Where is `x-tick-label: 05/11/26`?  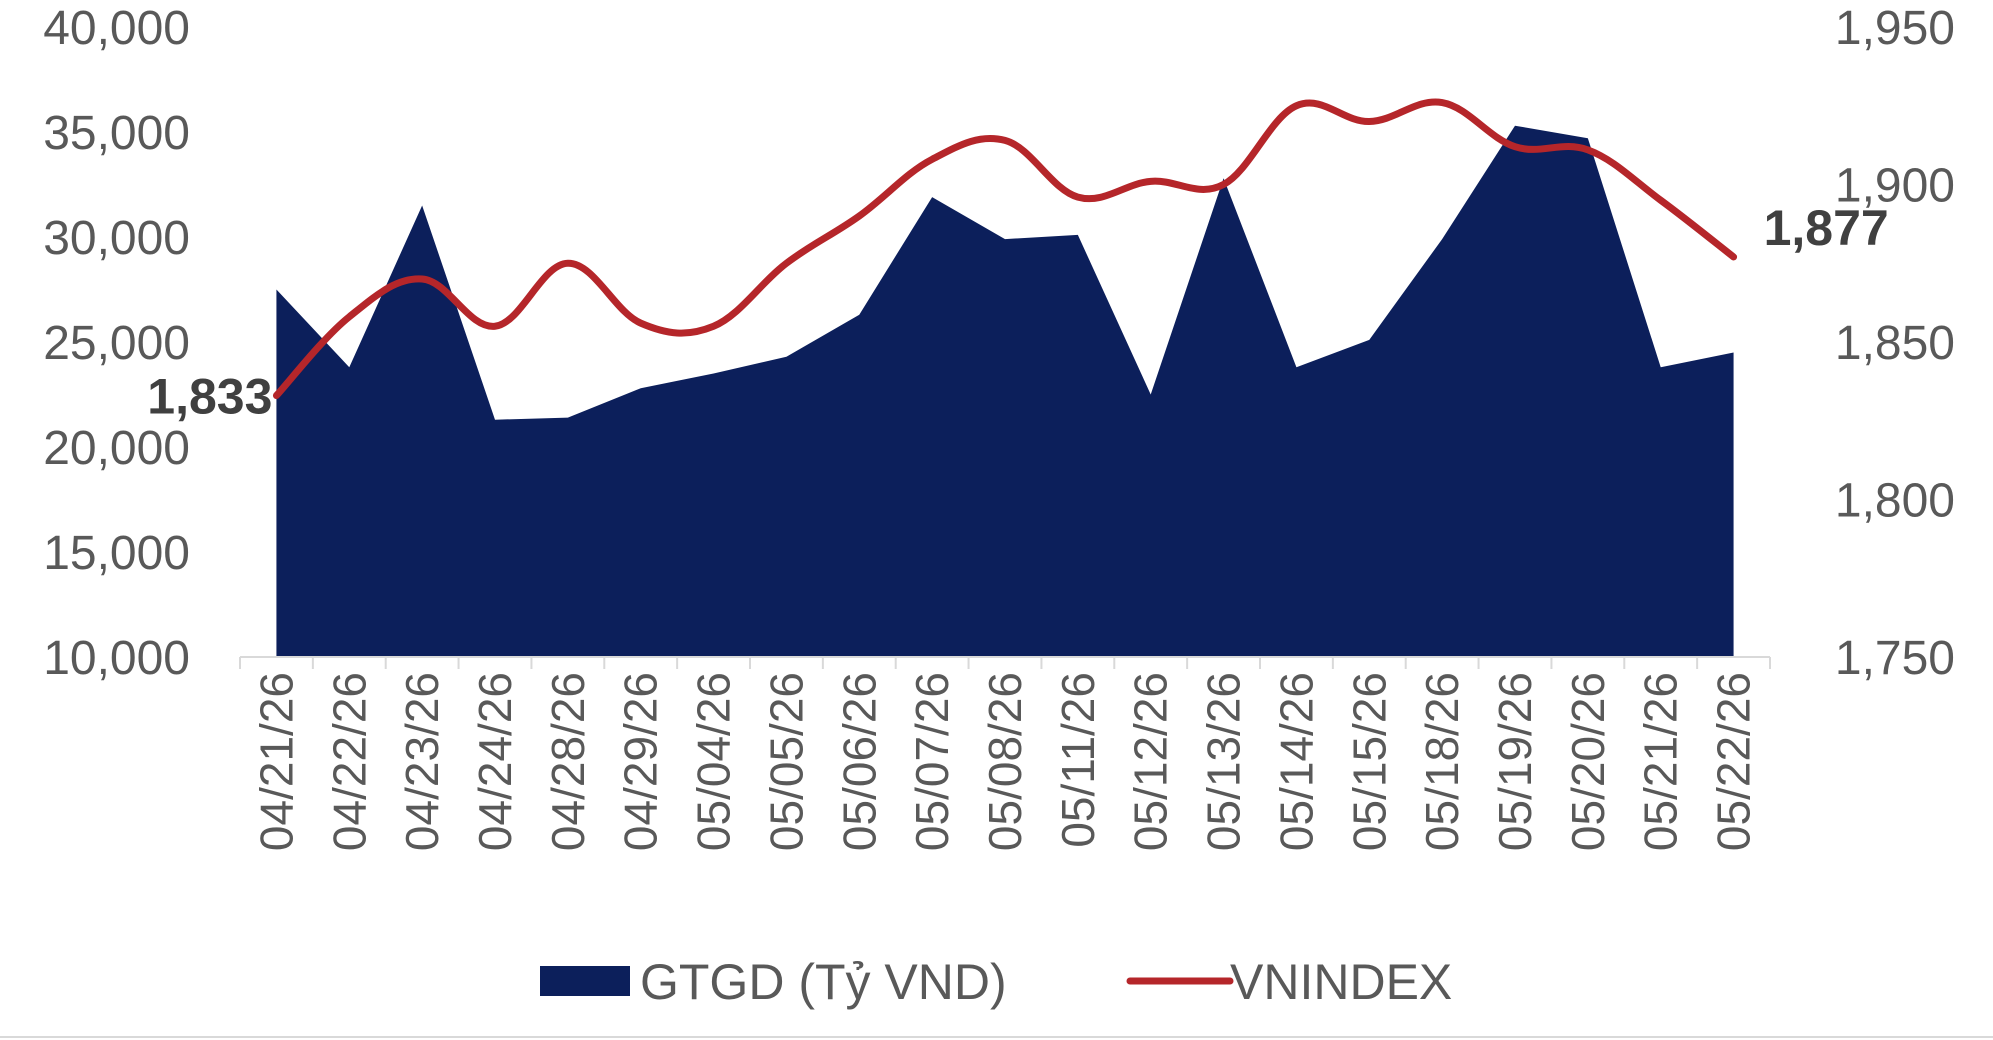
x-tick-label: 05/11/26 is located at coordinates (1078, 760).